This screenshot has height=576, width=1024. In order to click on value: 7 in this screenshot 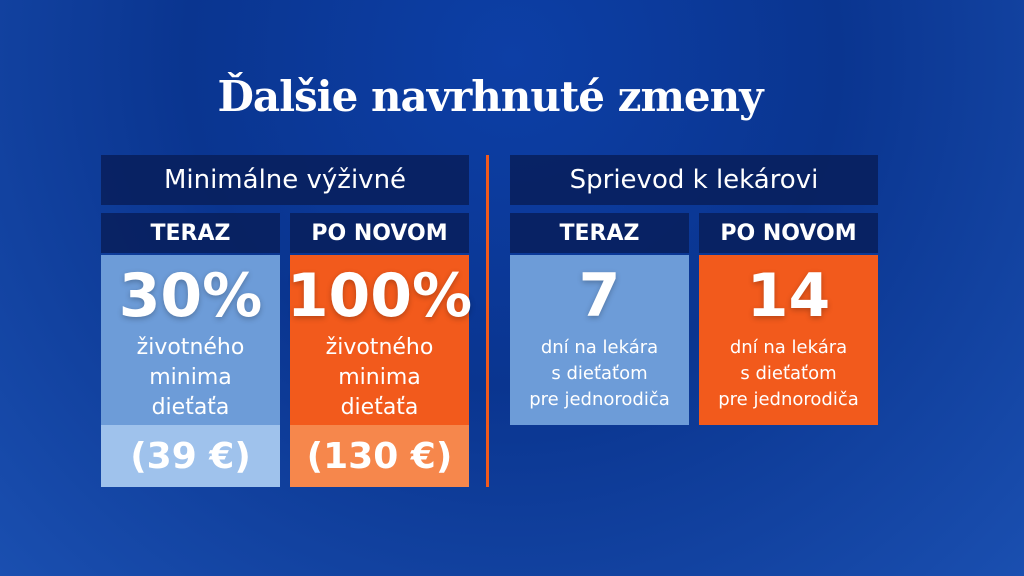, I will do `click(599, 296)`.